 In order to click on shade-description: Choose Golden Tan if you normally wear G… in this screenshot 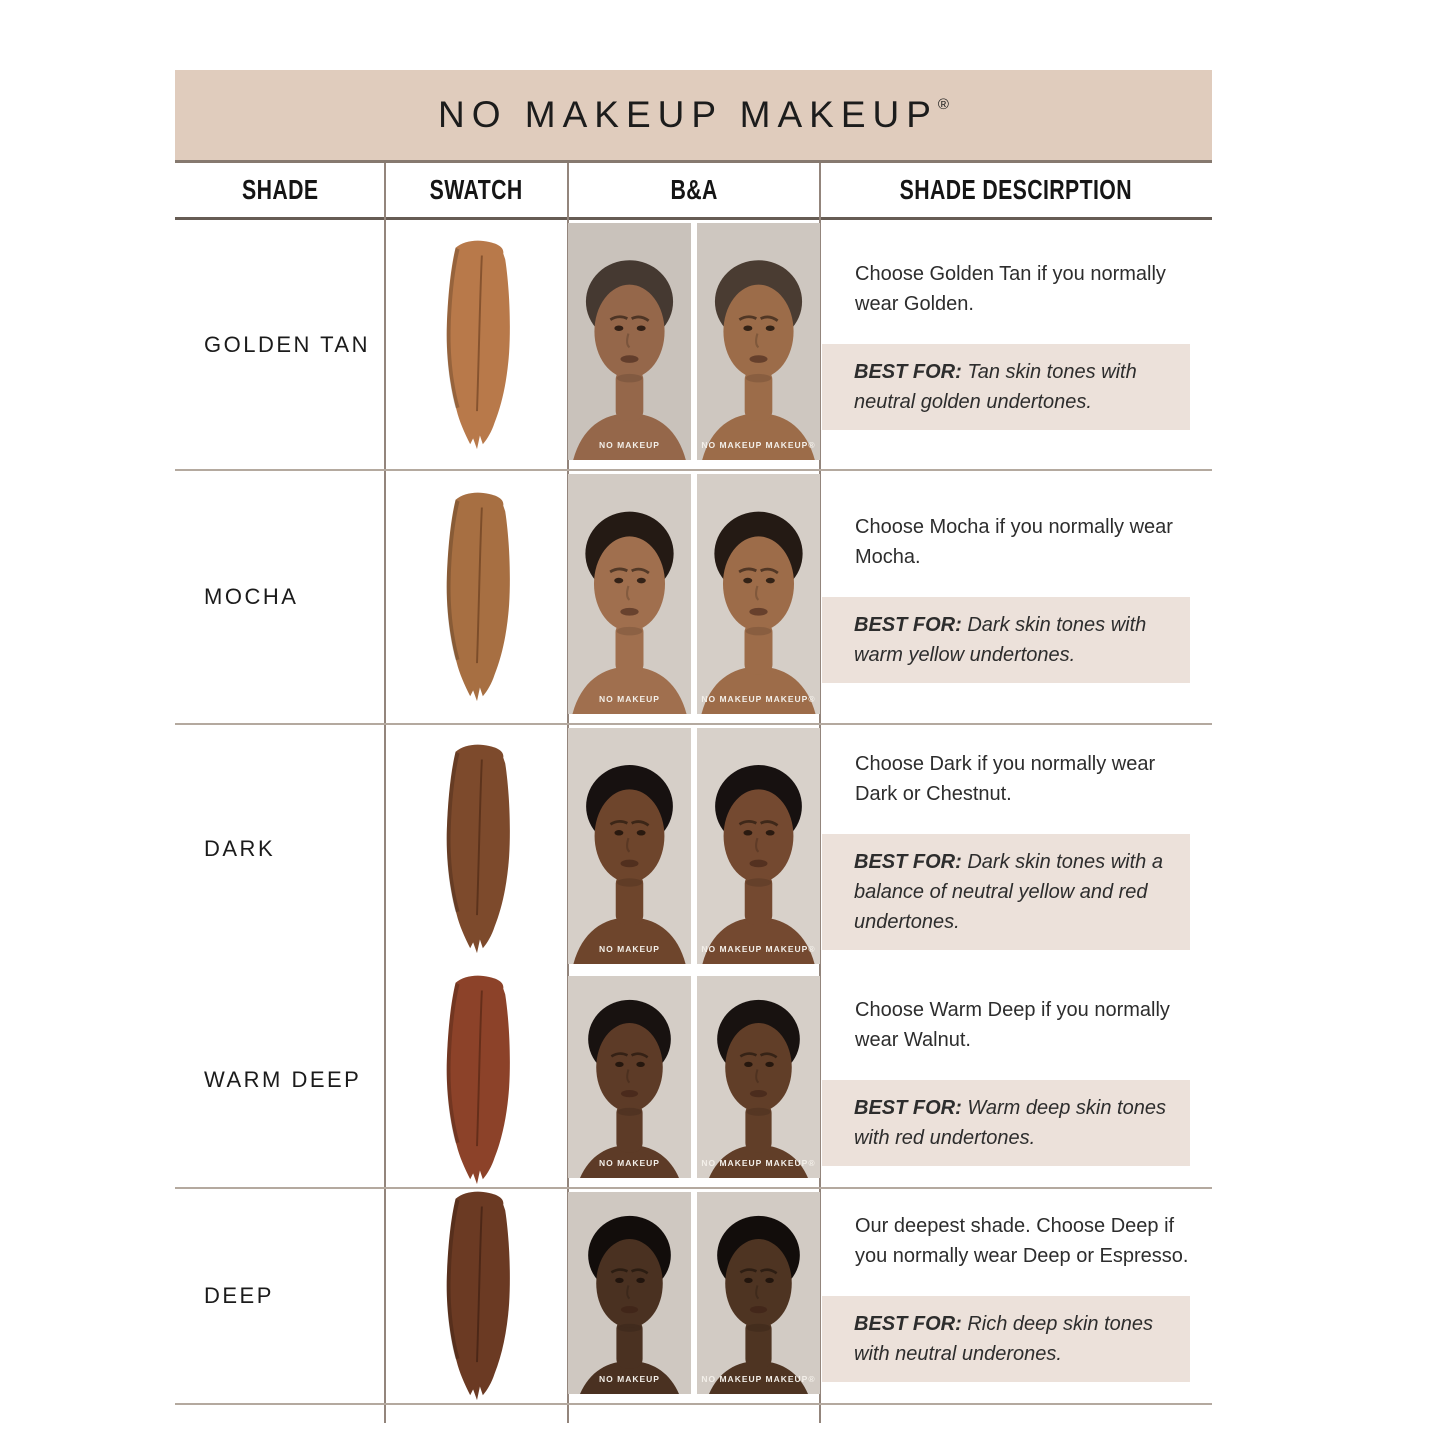, I will do `click(1010, 289)`.